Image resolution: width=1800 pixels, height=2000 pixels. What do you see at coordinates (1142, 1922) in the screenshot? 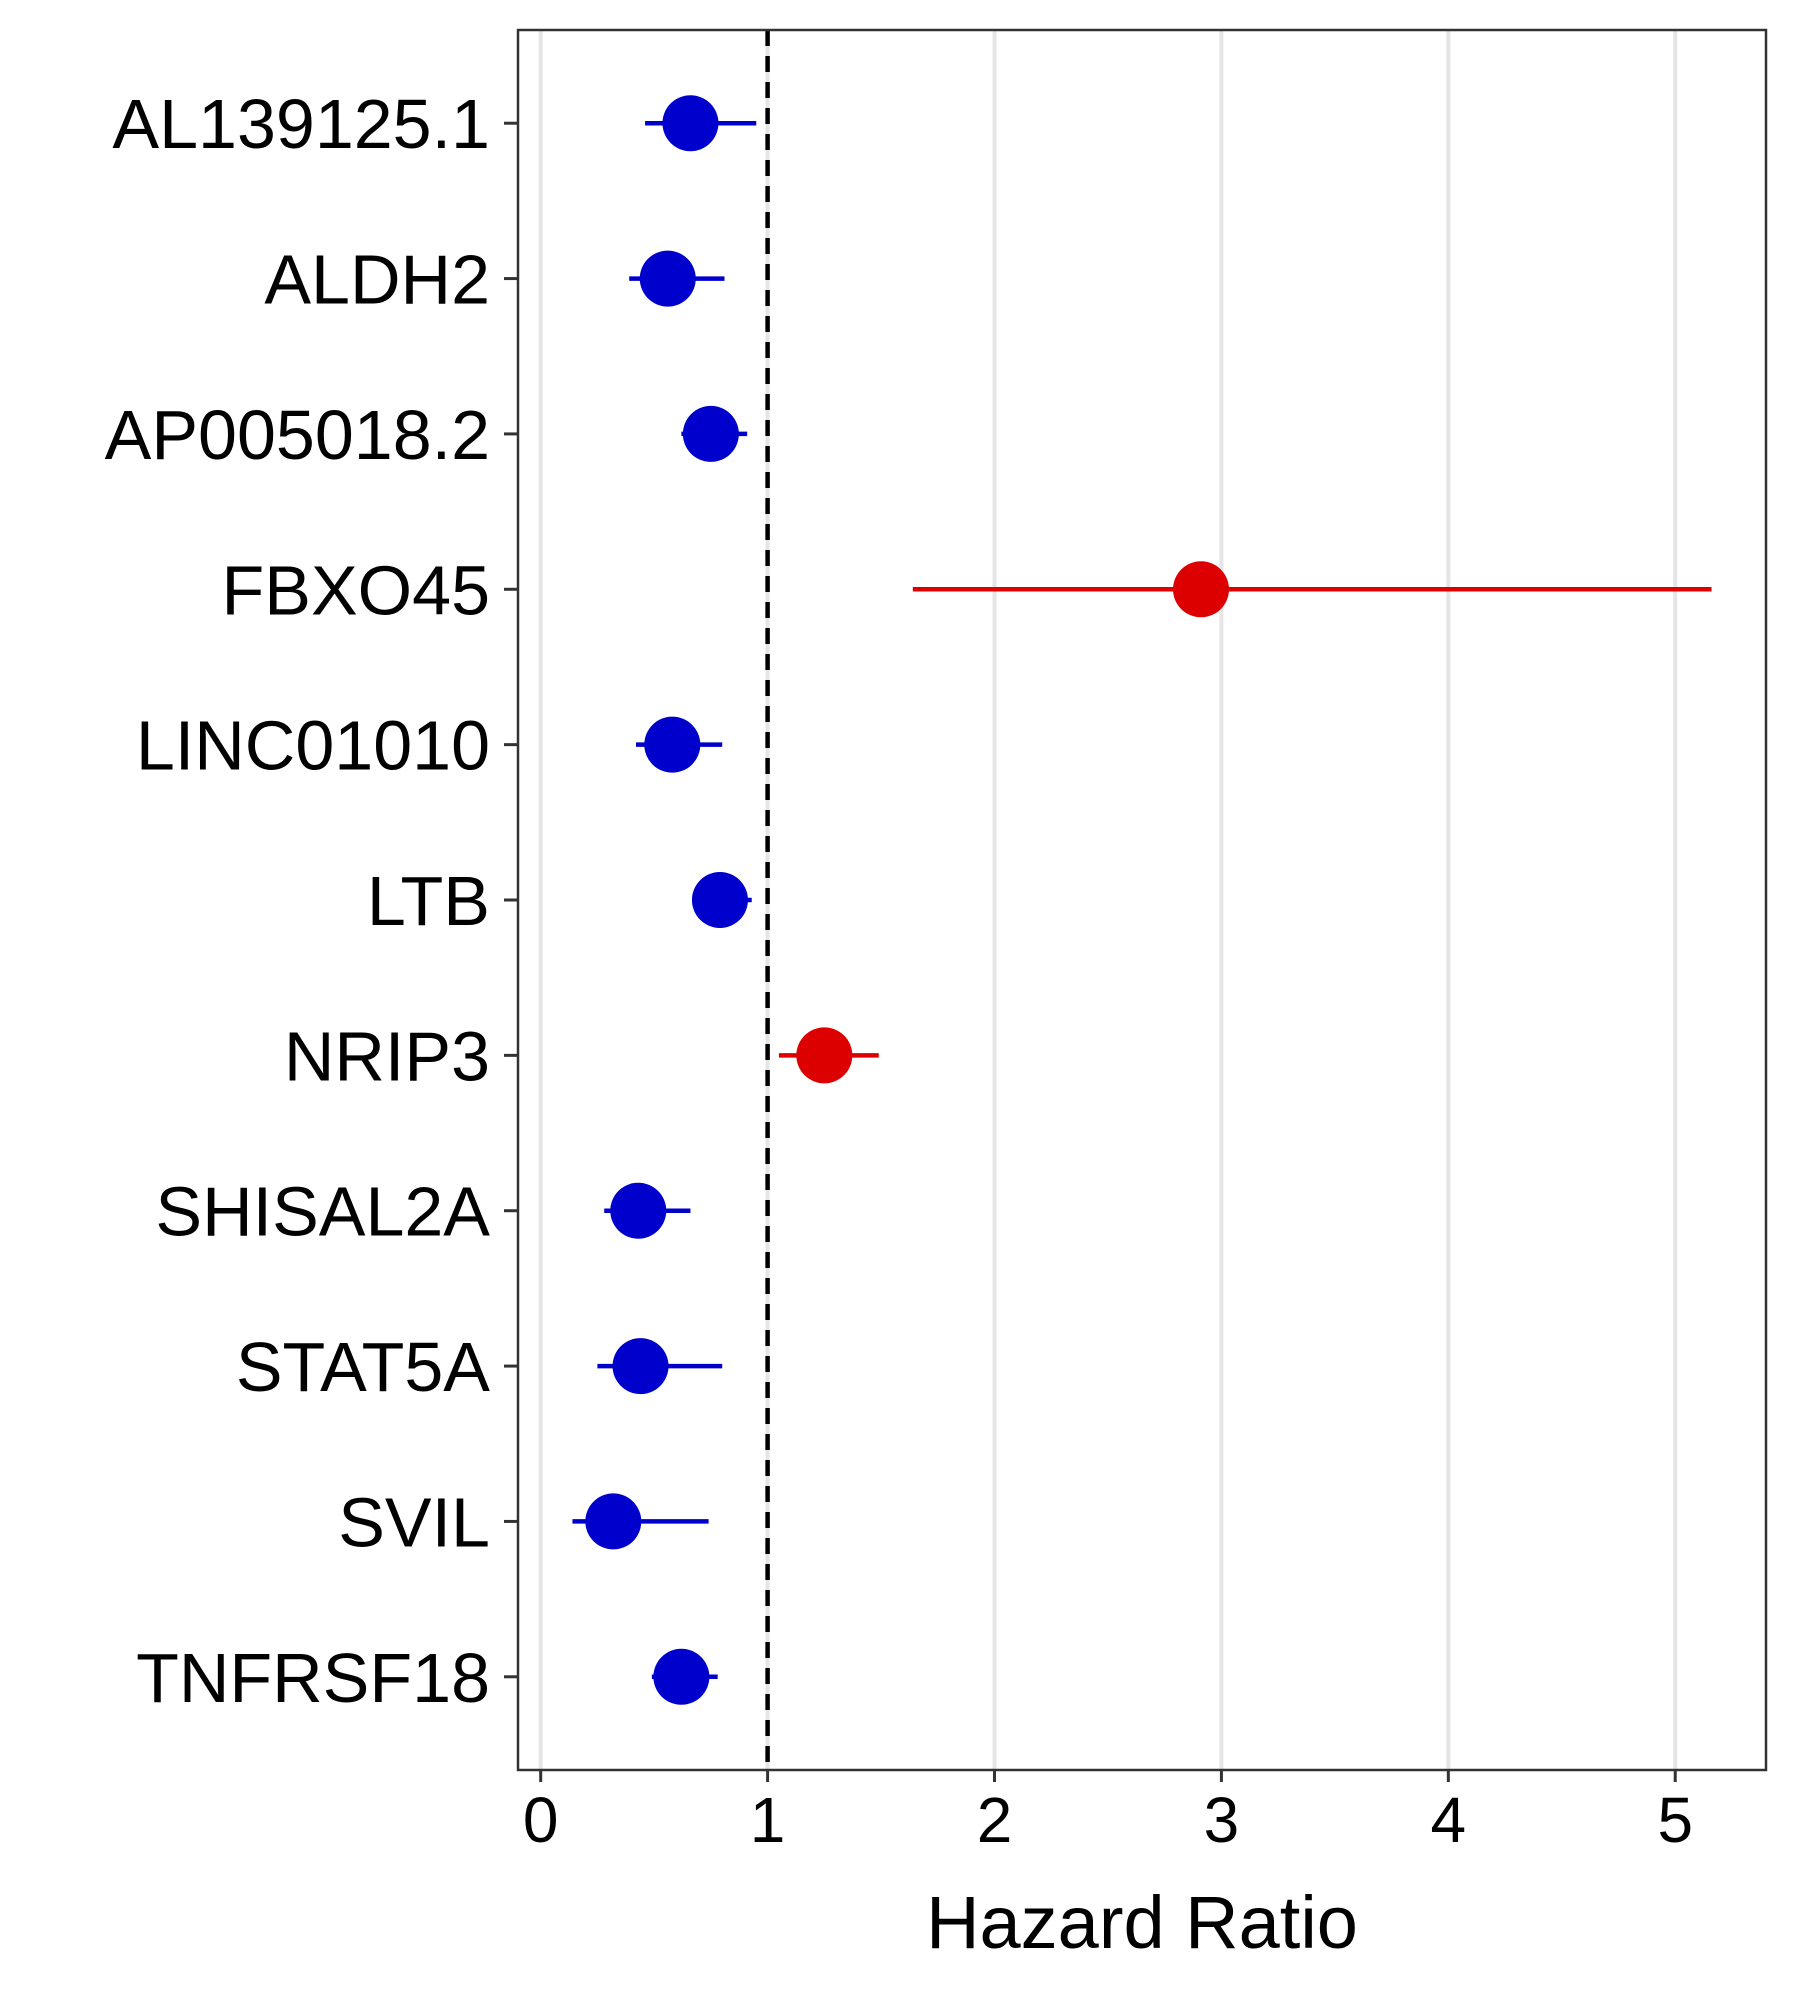
I see `x-axis-title: Hazard Ratio` at bounding box center [1142, 1922].